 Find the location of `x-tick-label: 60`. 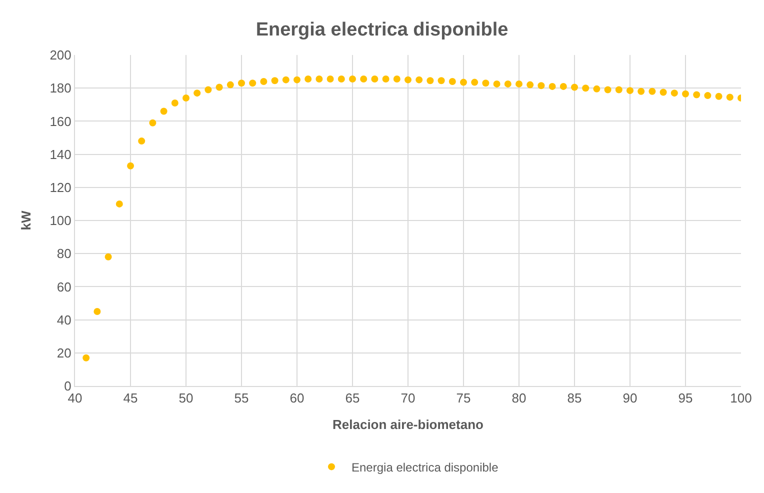

x-tick-label: 60 is located at coordinates (297, 398).